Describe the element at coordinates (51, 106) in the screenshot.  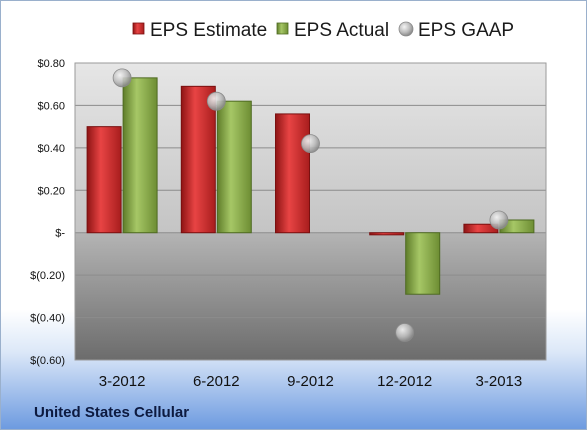
I see `y-tick-label: $0.60` at that location.